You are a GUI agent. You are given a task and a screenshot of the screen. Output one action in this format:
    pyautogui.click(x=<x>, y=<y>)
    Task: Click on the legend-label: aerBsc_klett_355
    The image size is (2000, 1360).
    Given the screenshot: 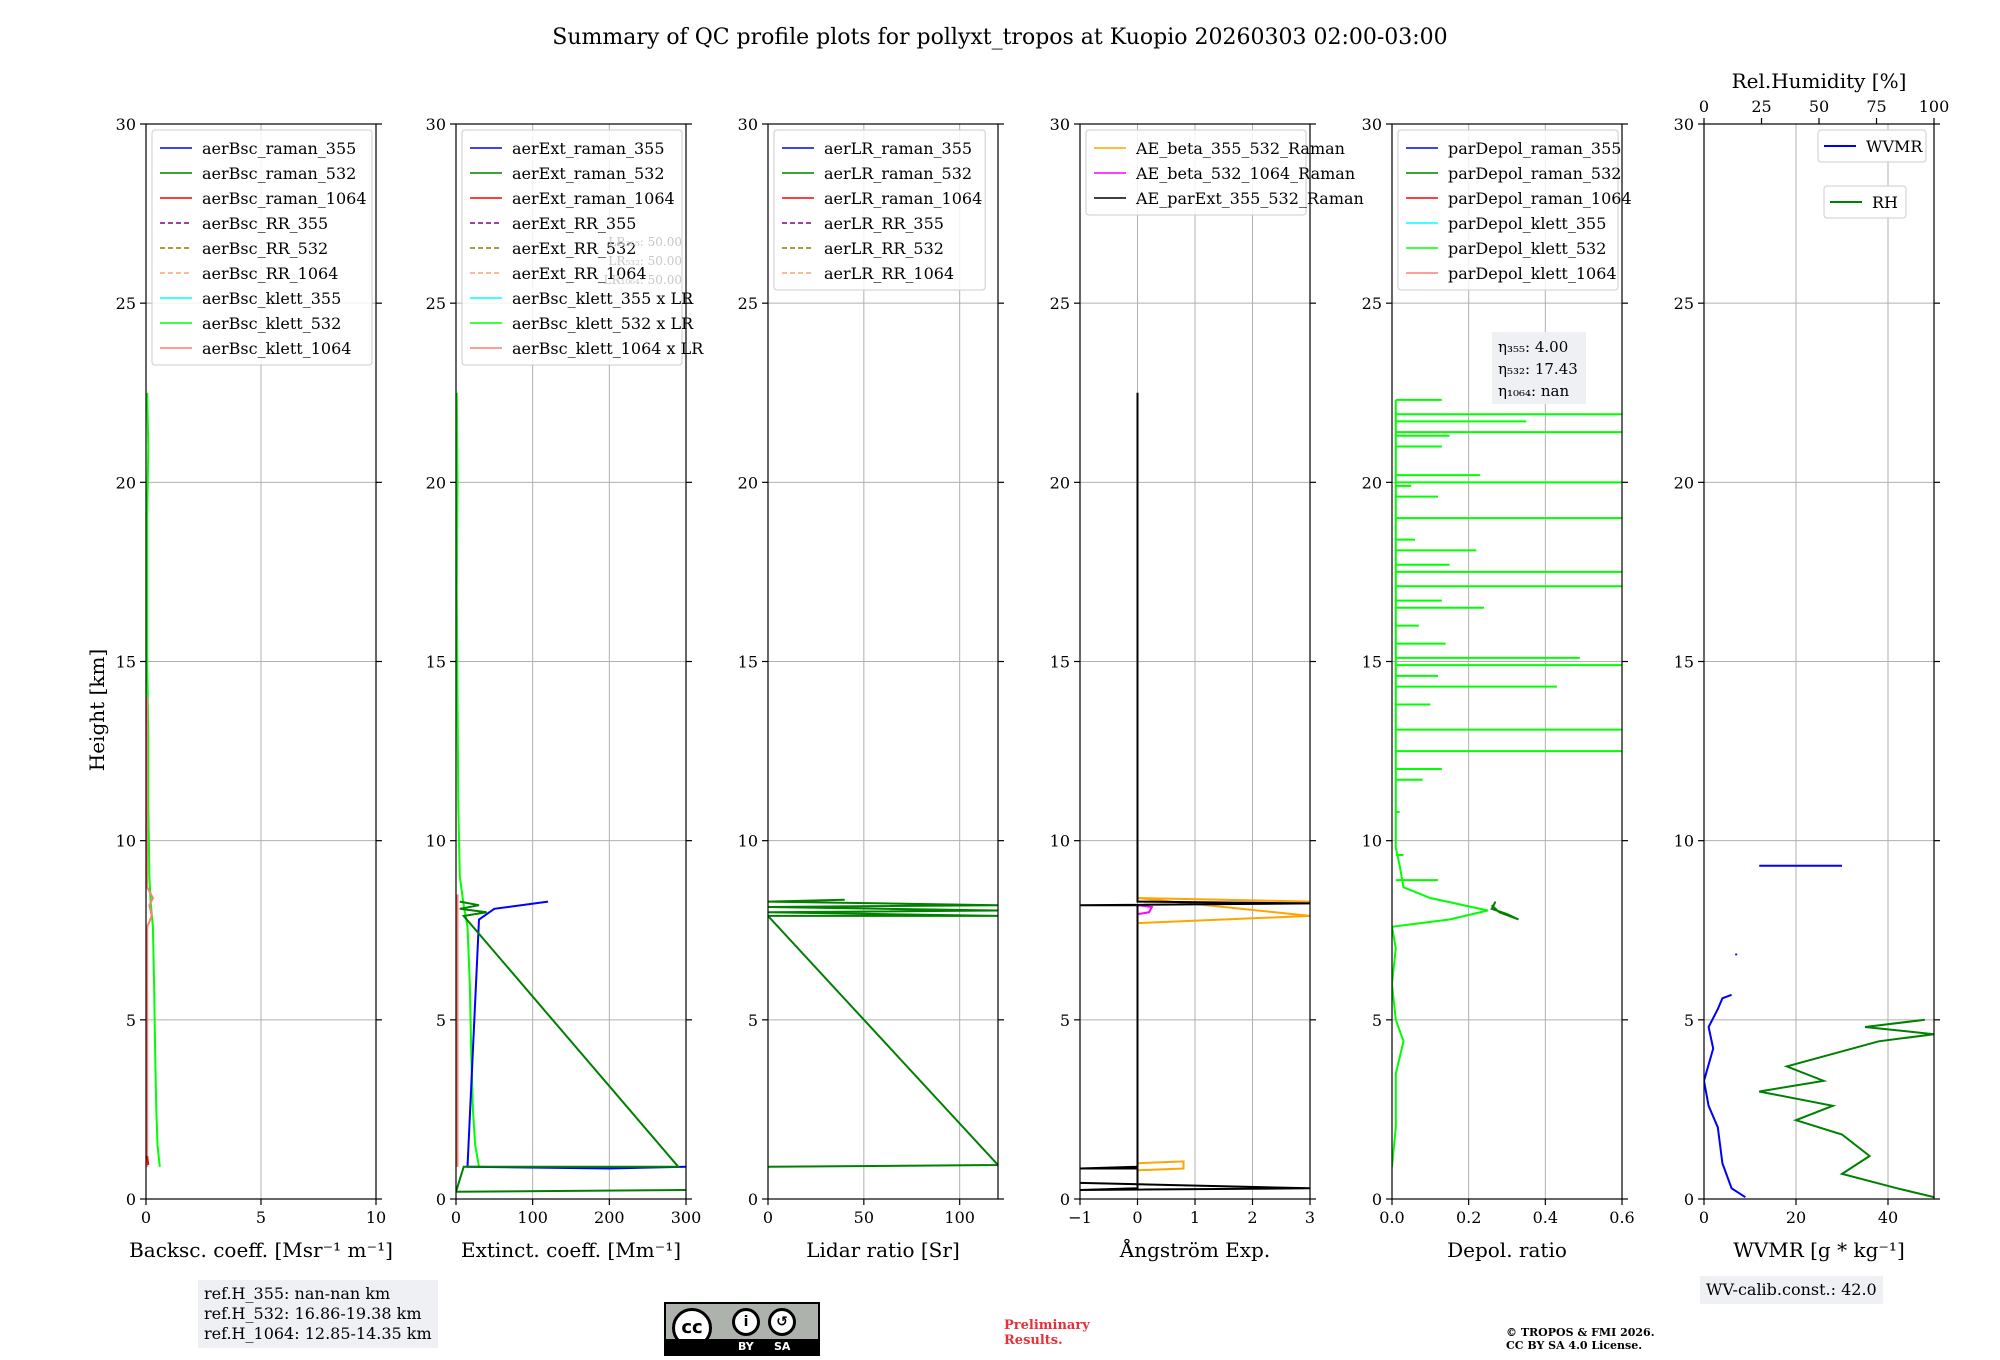 What is the action you would take?
    pyautogui.click(x=271, y=298)
    